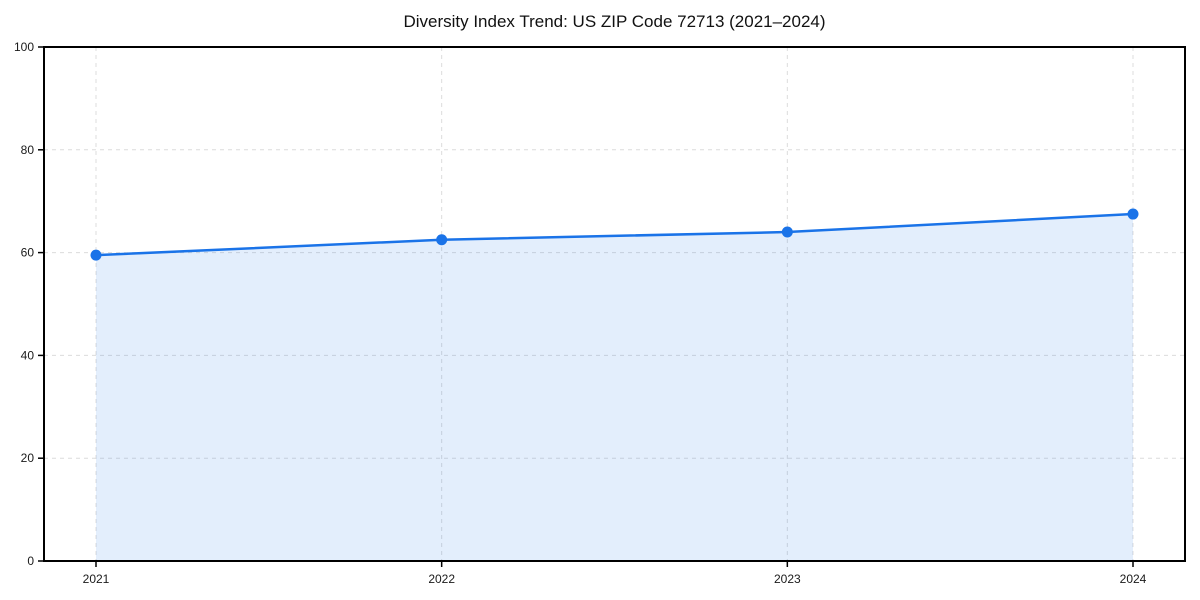 This screenshot has width=1200, height=600. Describe the element at coordinates (614, 234) in the screenshot. I see `trend-line` at that location.